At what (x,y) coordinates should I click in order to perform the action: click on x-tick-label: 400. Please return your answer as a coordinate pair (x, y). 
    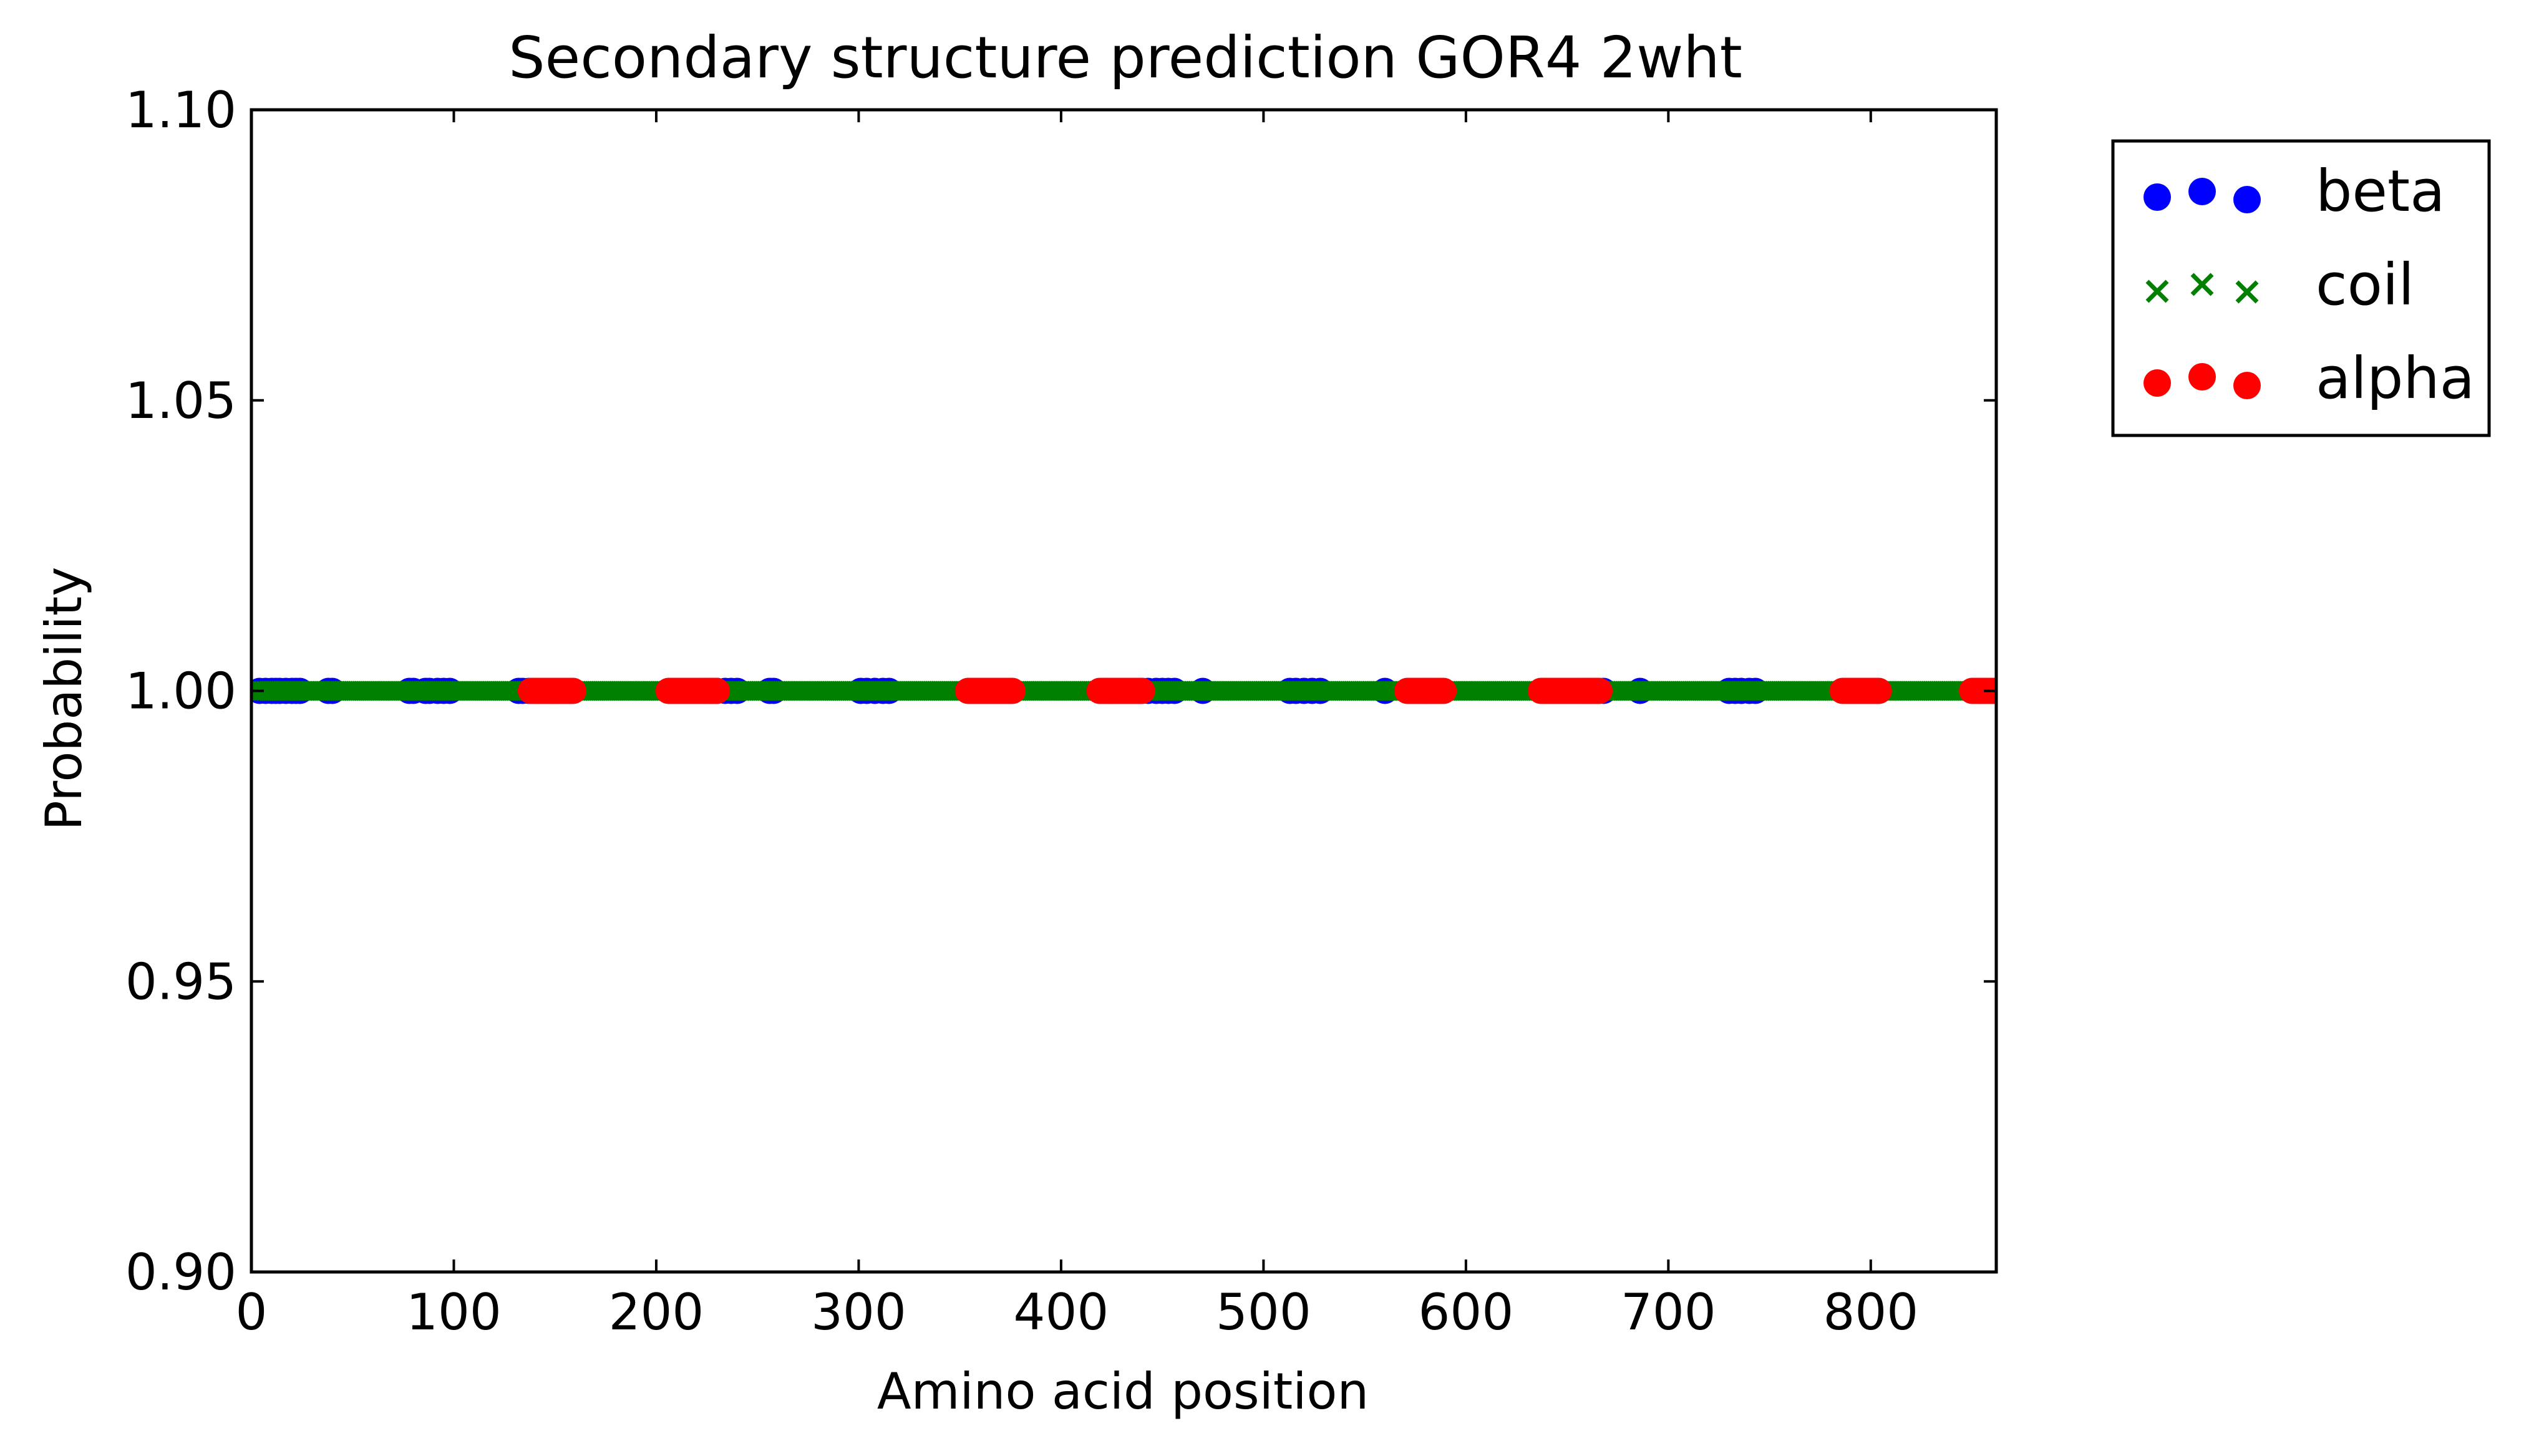
    Looking at the image, I should click on (1061, 1312).